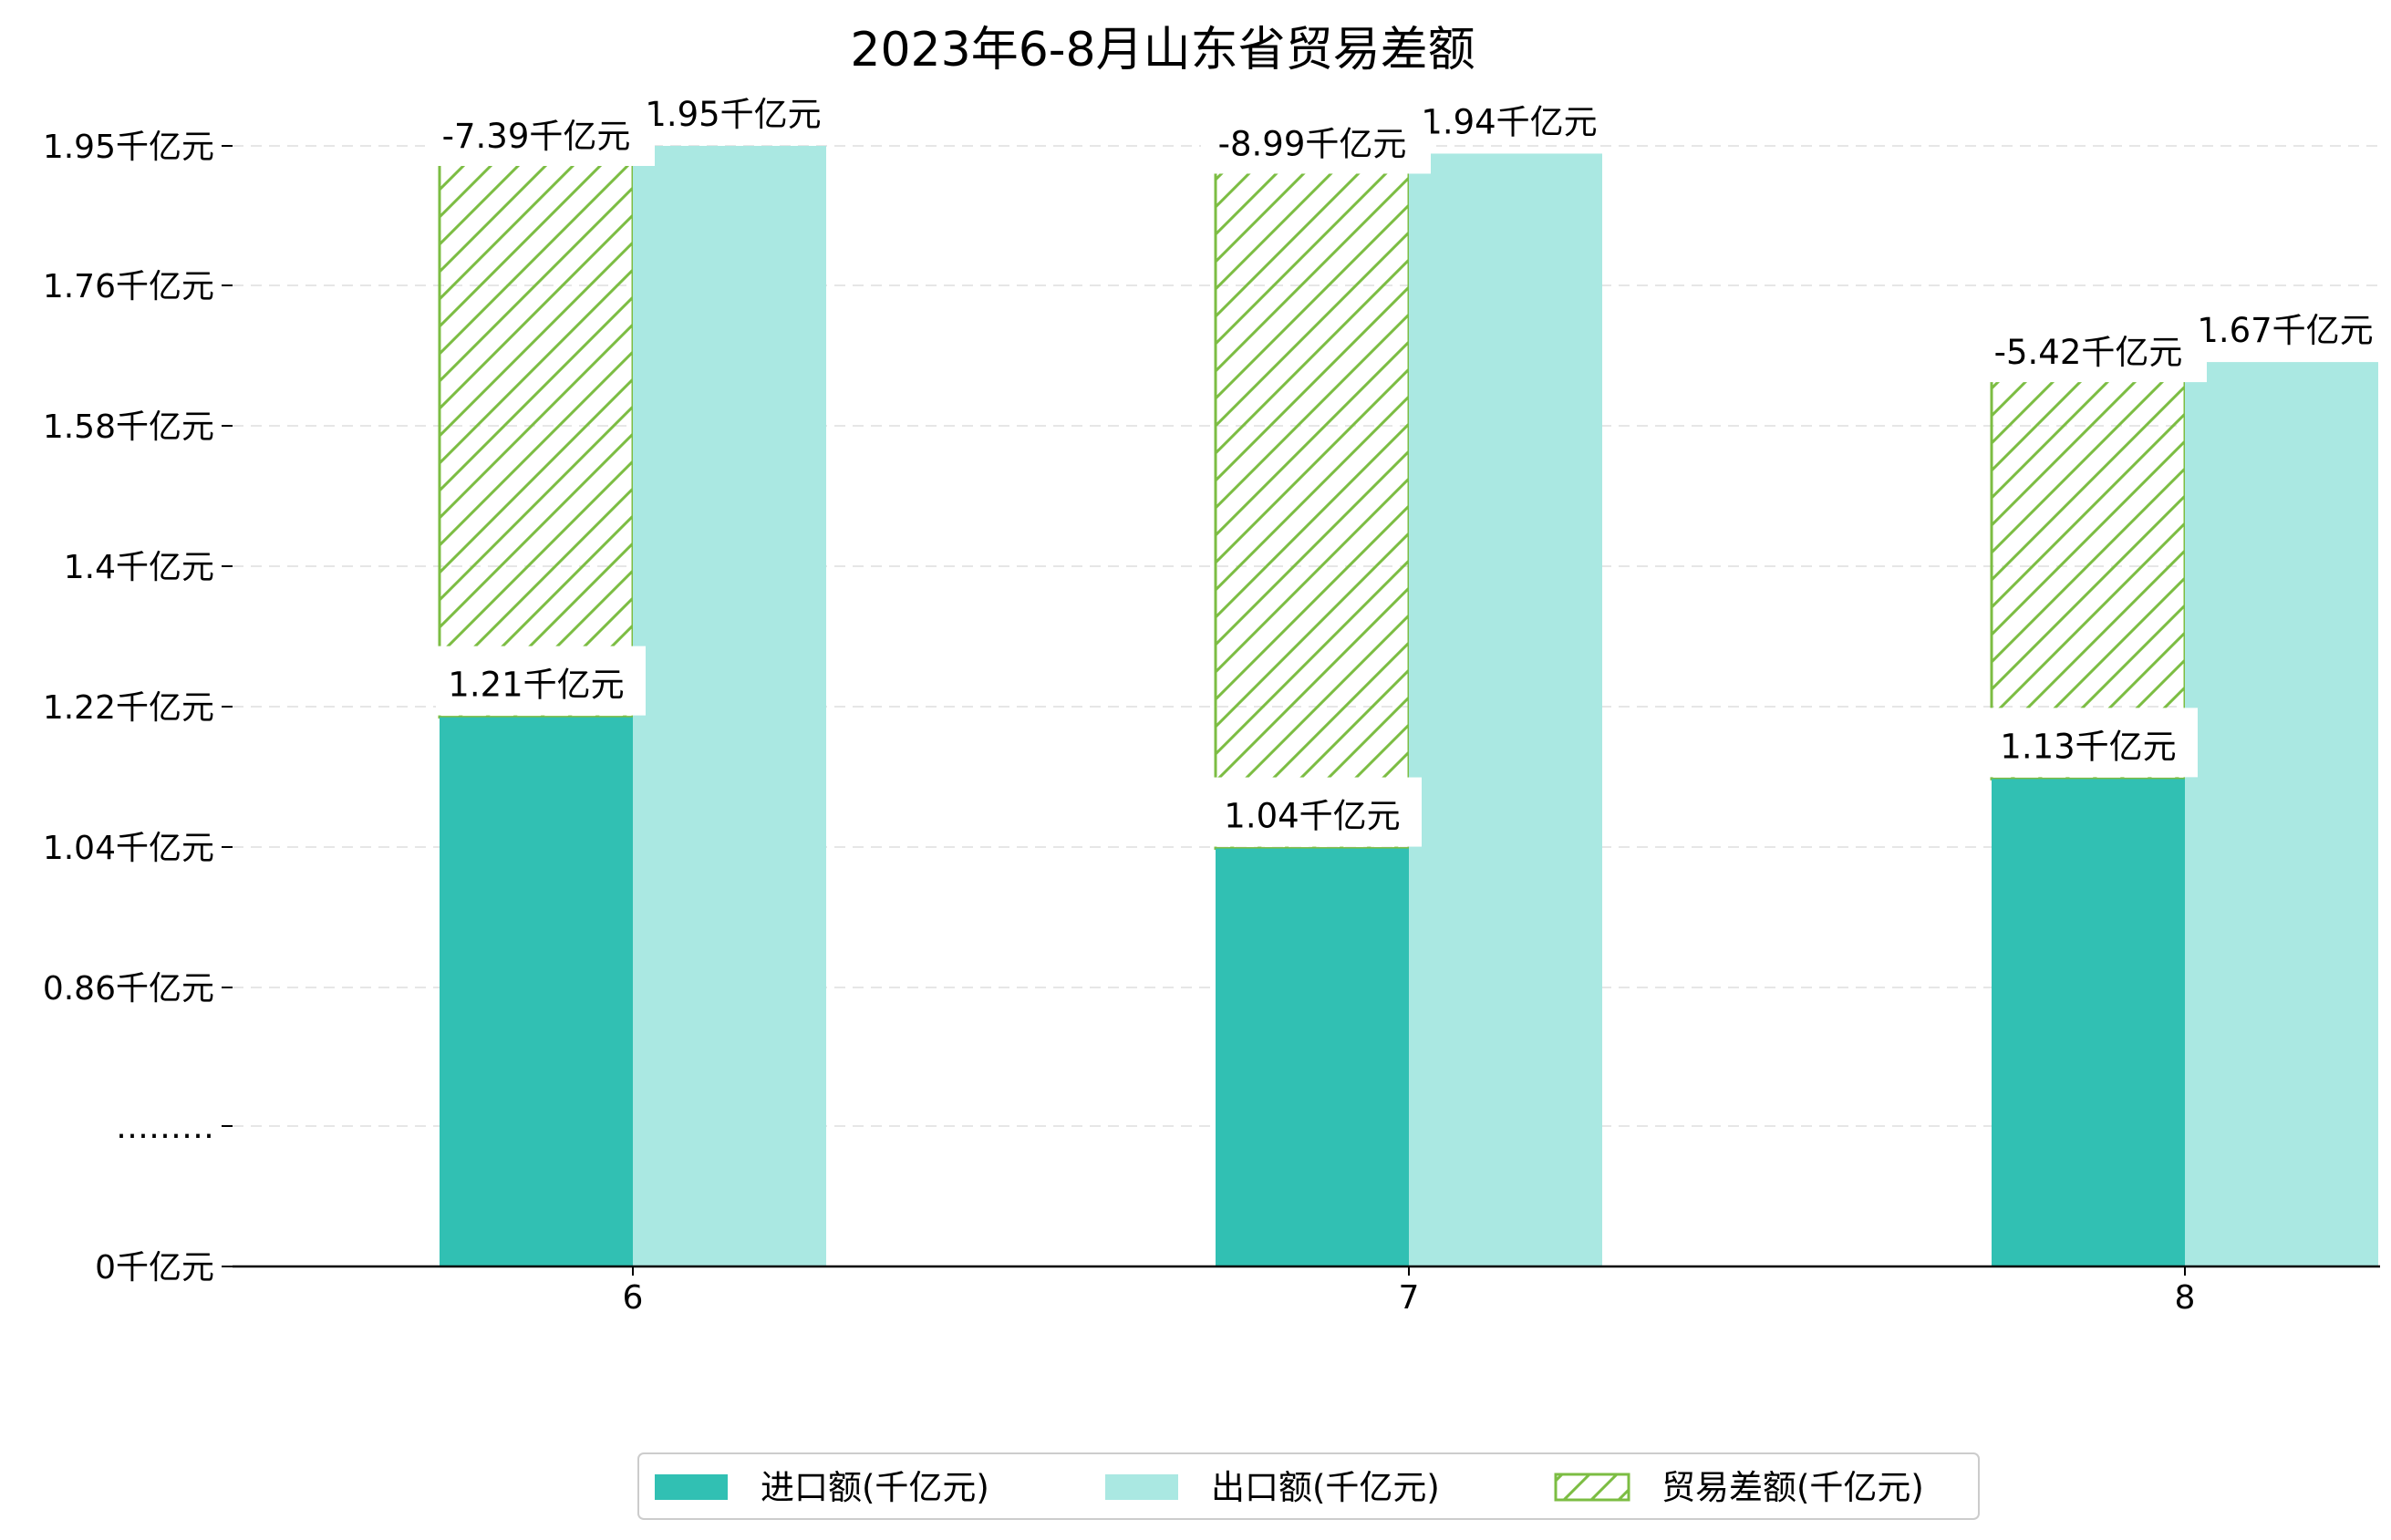 Image resolution: width=2391 pixels, height=1540 pixels. I want to click on legend-label: 贸易差额(千亿元), so click(1793, 1487).